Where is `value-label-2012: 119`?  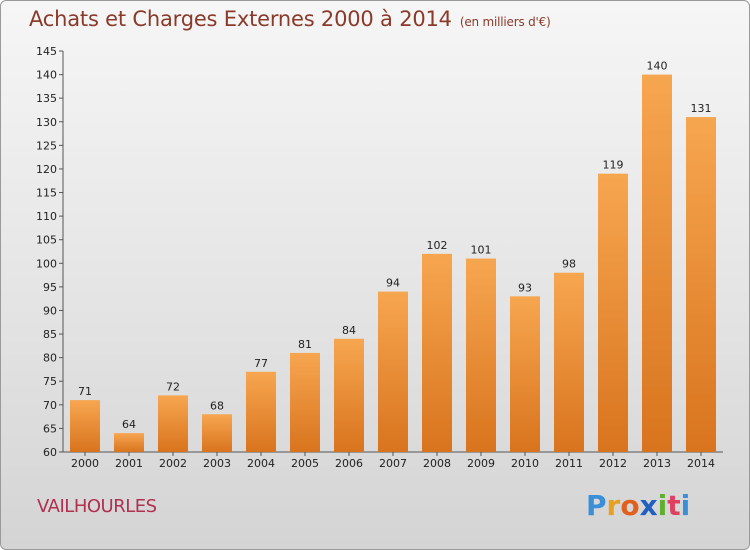
value-label-2012: 119 is located at coordinates (613, 165).